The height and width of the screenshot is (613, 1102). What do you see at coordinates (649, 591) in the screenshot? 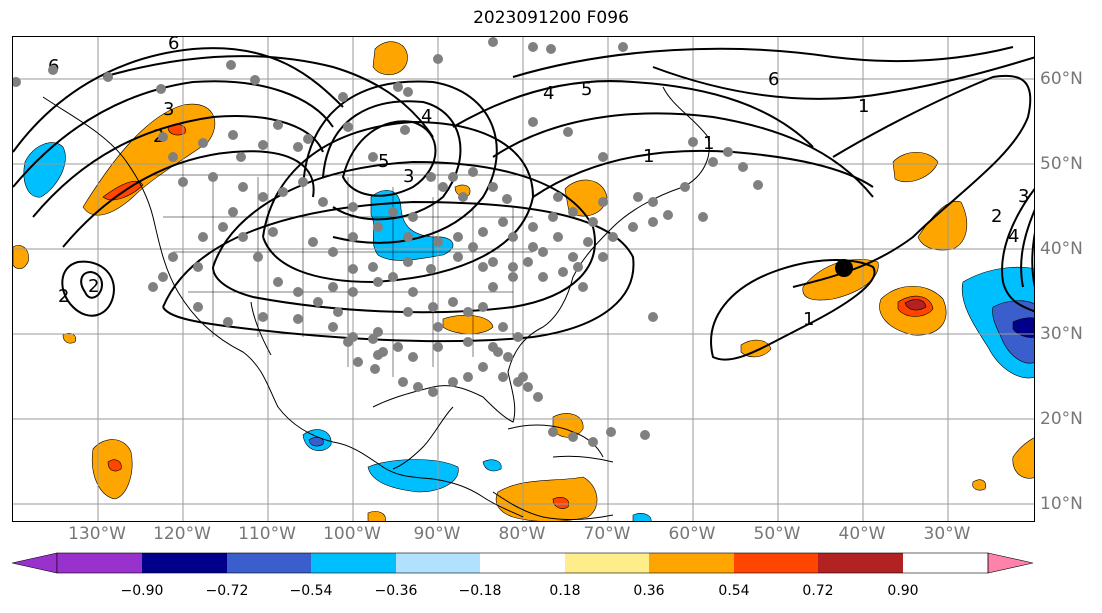
I see `colorbar-tick: 0.36` at bounding box center [649, 591].